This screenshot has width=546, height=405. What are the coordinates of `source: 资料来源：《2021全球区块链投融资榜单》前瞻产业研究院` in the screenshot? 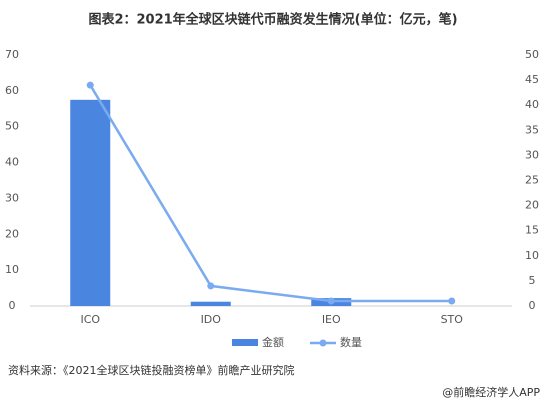 It's located at (151, 370).